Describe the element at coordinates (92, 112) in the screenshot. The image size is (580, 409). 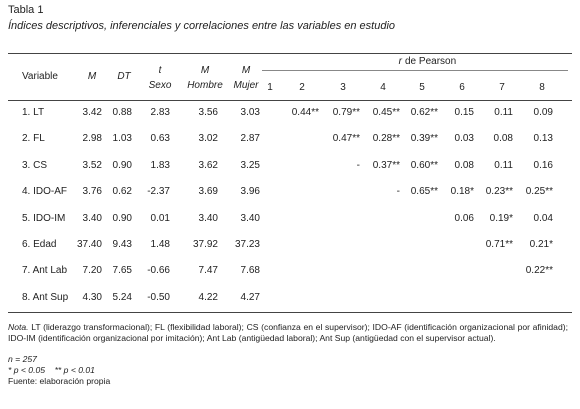
I see `table-cell: 3.42` at that location.